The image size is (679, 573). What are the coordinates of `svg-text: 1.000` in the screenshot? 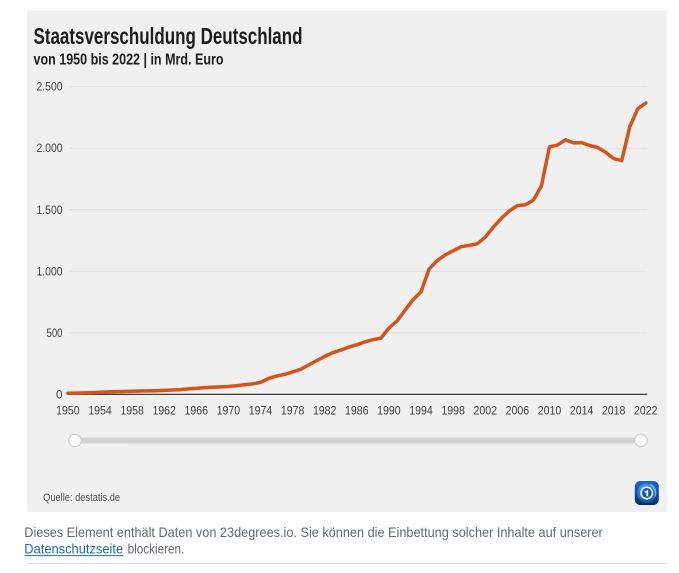 It's located at (50, 272).